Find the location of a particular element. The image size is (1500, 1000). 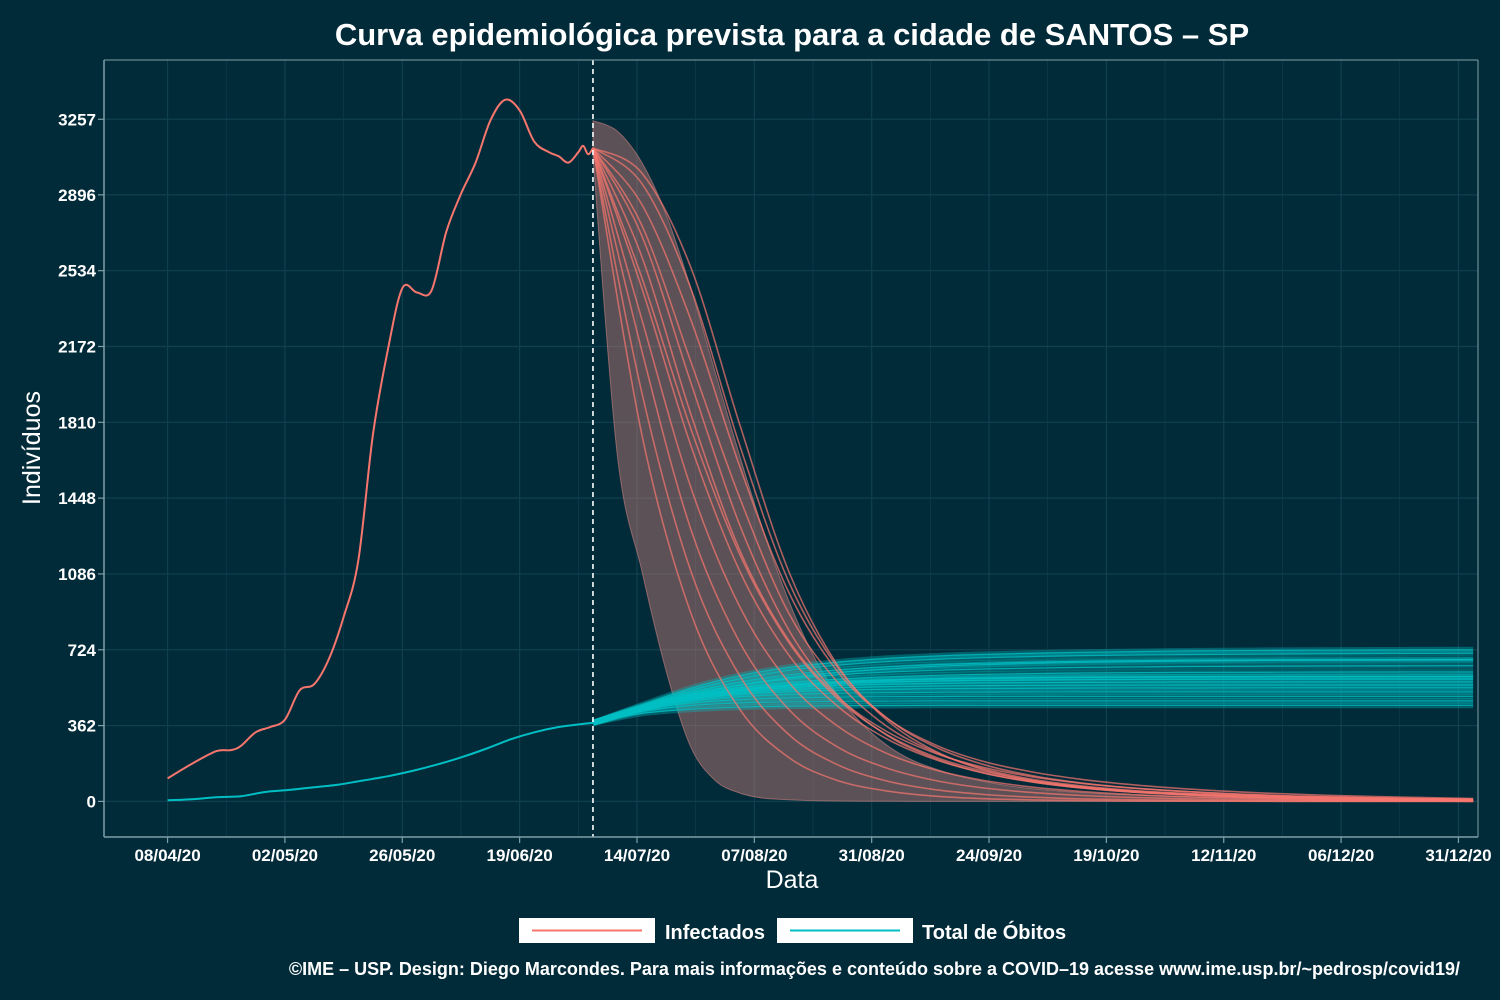

deaths-forecast-lines is located at coordinates (1032, 686).